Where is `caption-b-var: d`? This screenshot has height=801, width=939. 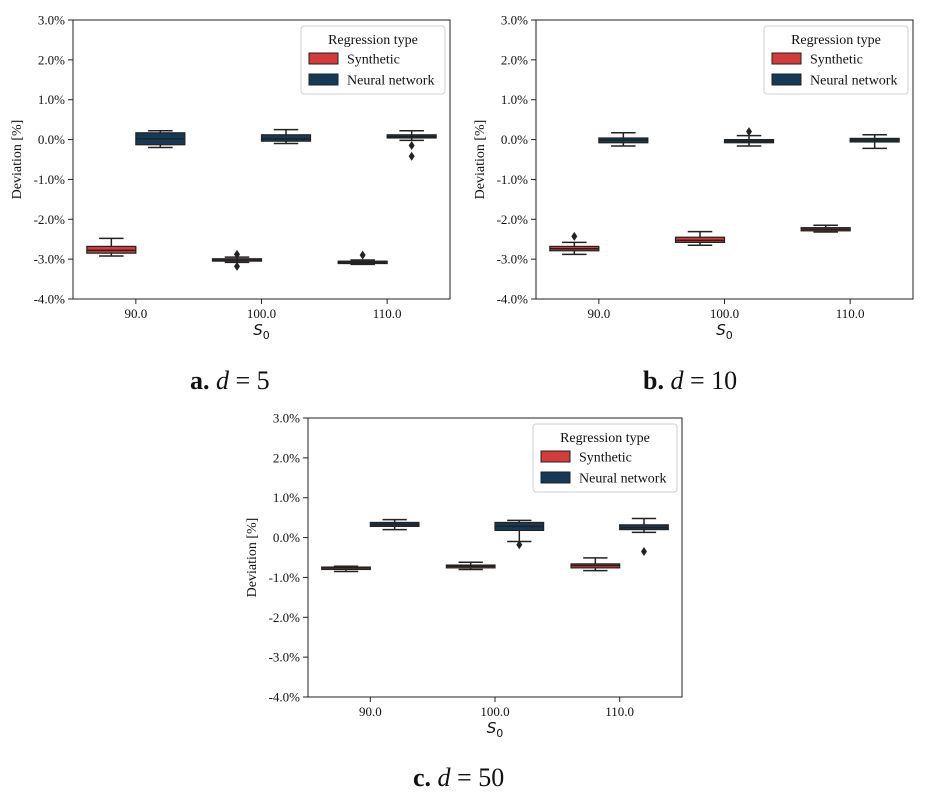
caption-b-var: d is located at coordinates (677, 380).